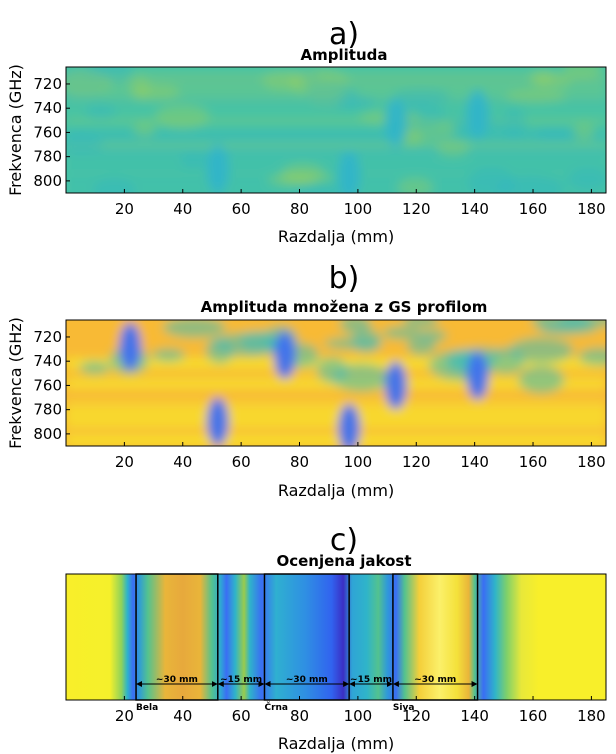 This screenshot has height=754, width=616. What do you see at coordinates (299, 462) in the screenshot?
I see `x-tick-label: 80` at bounding box center [299, 462].